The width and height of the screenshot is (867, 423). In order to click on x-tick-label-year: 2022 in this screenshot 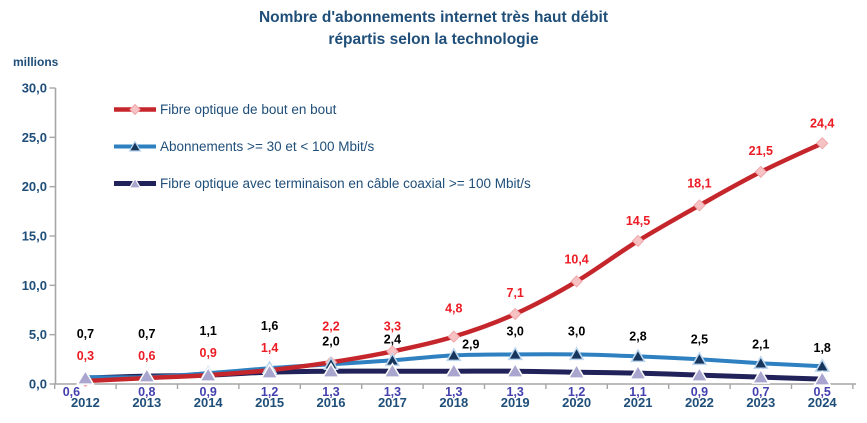, I will do `click(699, 402)`.